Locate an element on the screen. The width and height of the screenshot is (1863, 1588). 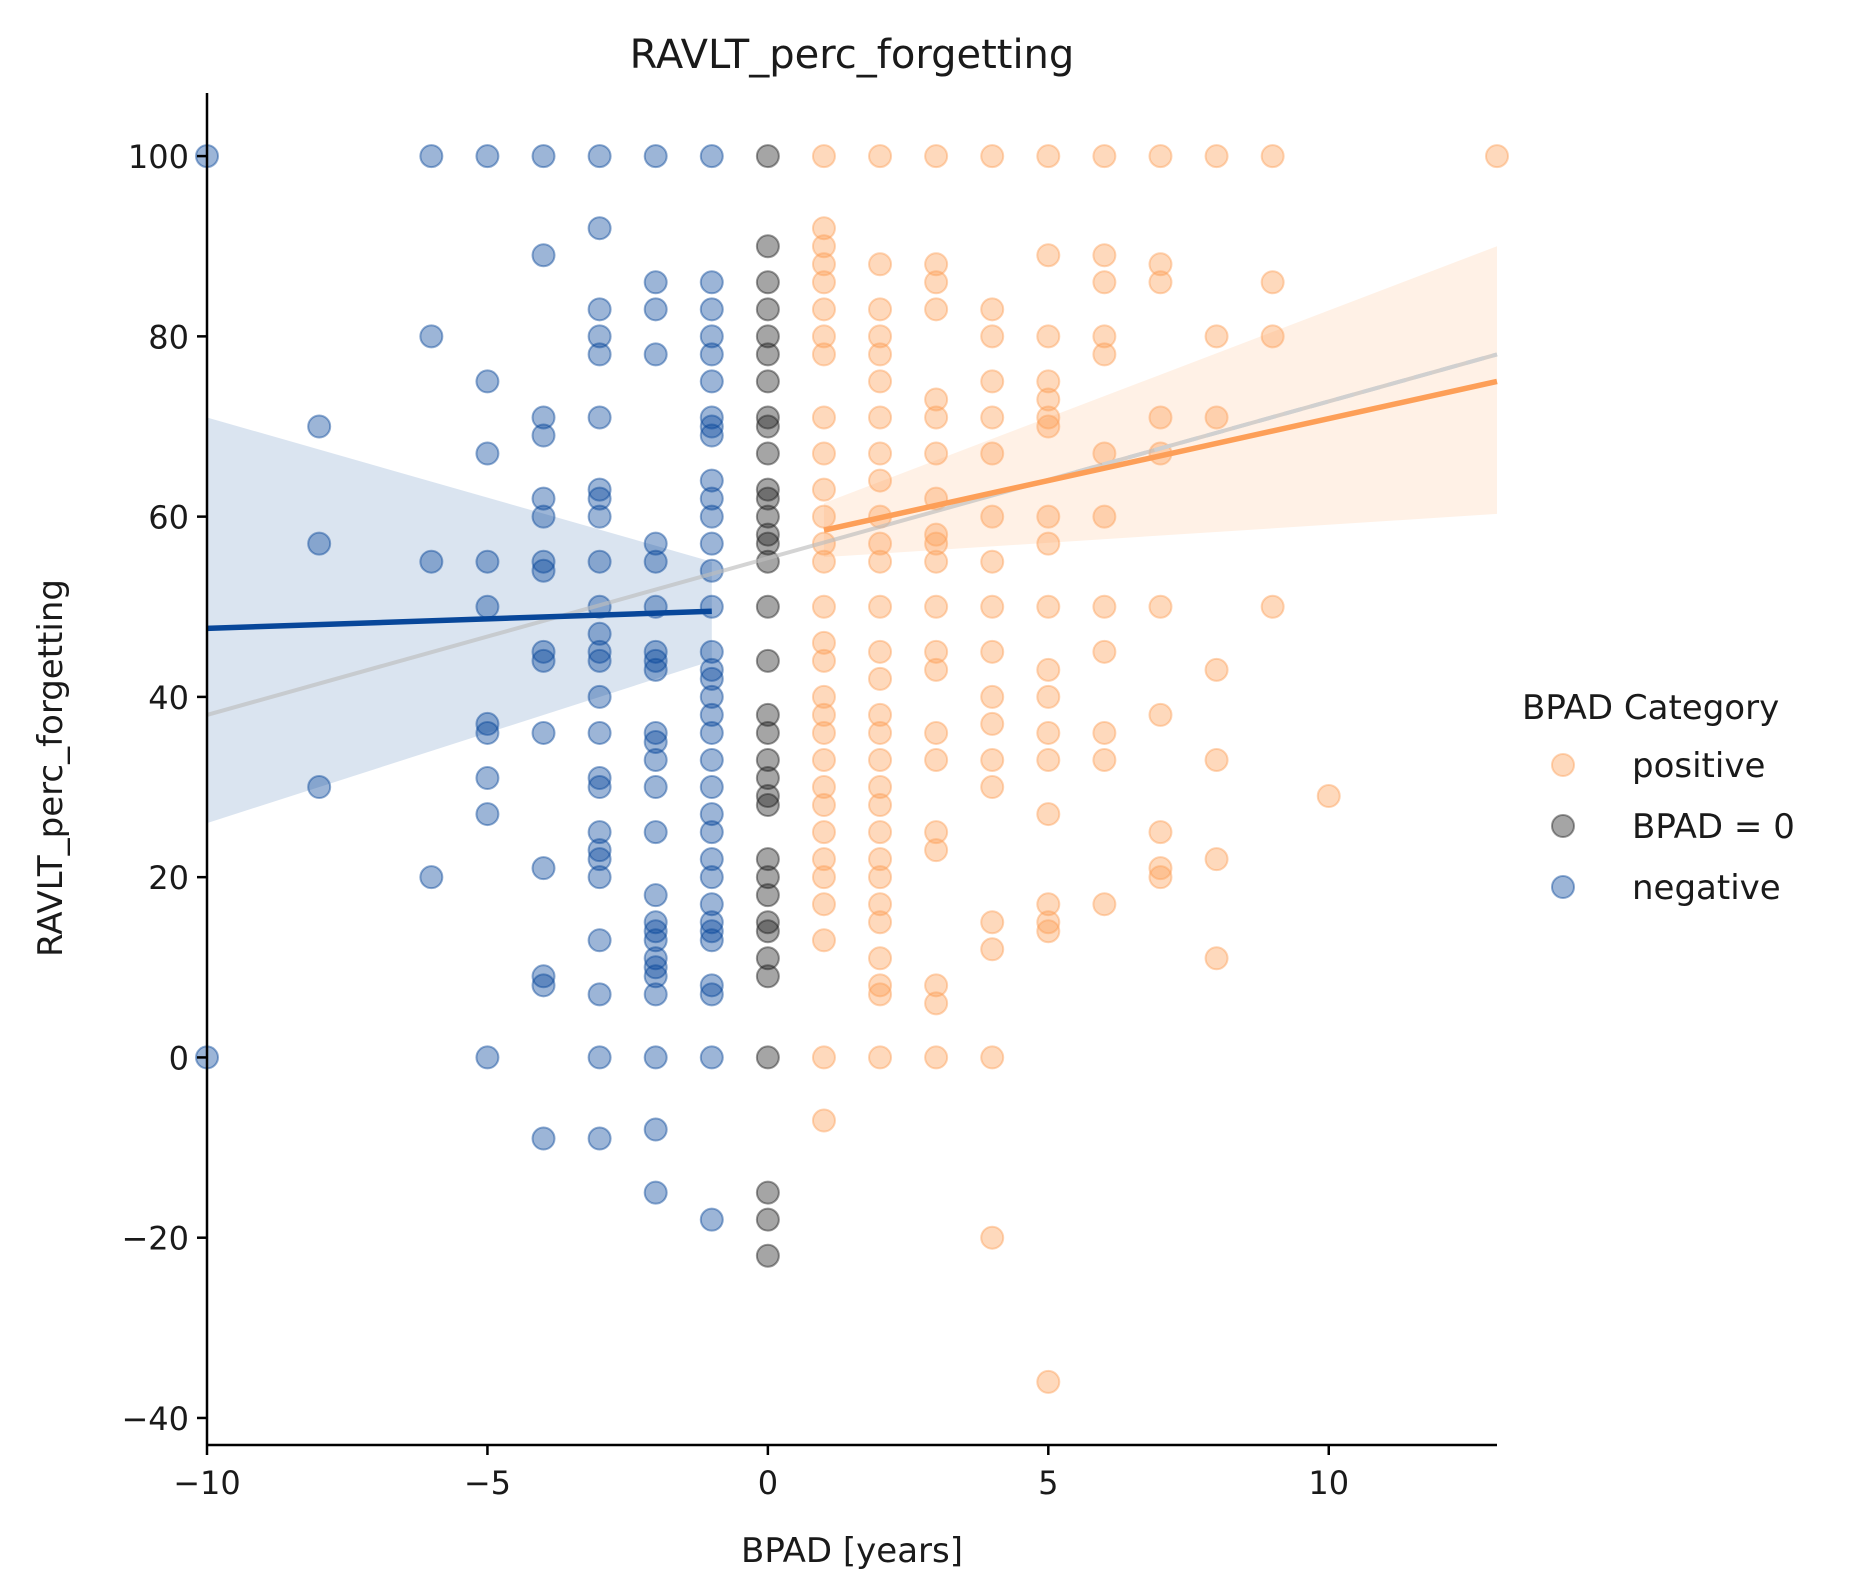
legend: BPAD Category positive BPAD = 0 negative is located at coordinates (1658, 798).